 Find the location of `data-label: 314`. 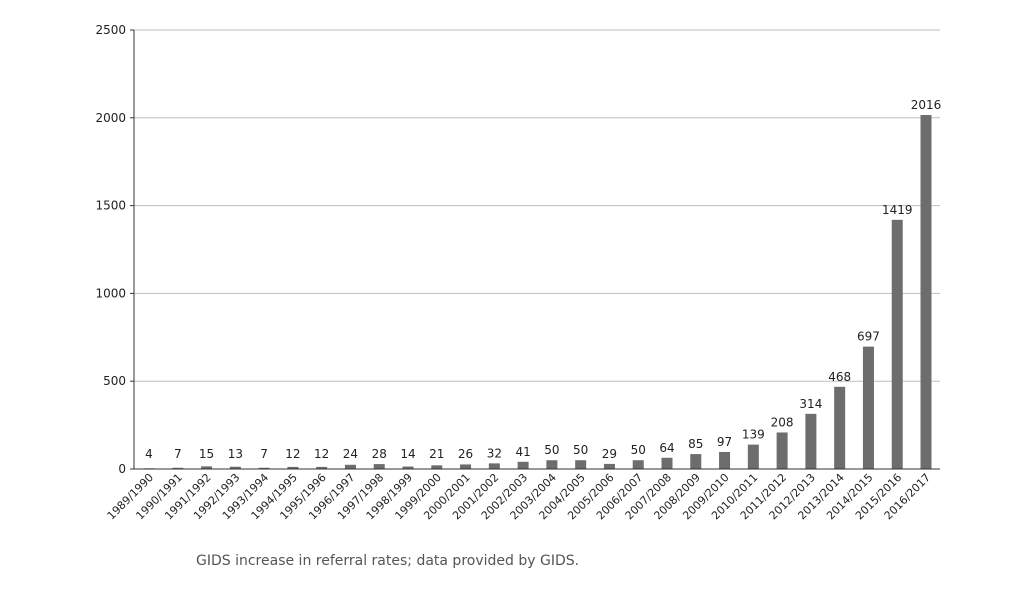

data-label: 314 is located at coordinates (810, 404).